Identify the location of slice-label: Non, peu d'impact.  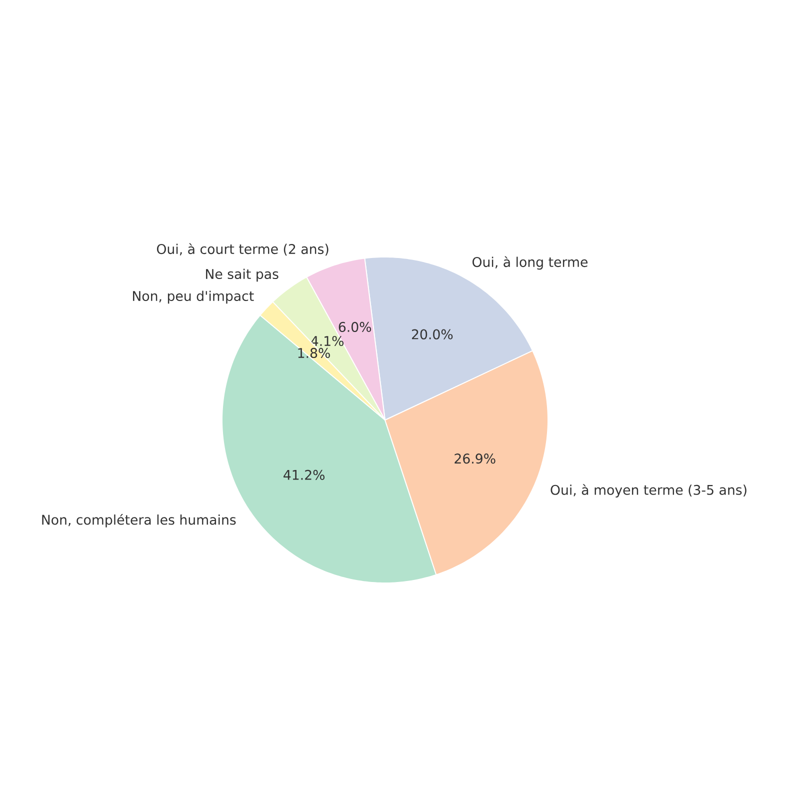
(193, 297).